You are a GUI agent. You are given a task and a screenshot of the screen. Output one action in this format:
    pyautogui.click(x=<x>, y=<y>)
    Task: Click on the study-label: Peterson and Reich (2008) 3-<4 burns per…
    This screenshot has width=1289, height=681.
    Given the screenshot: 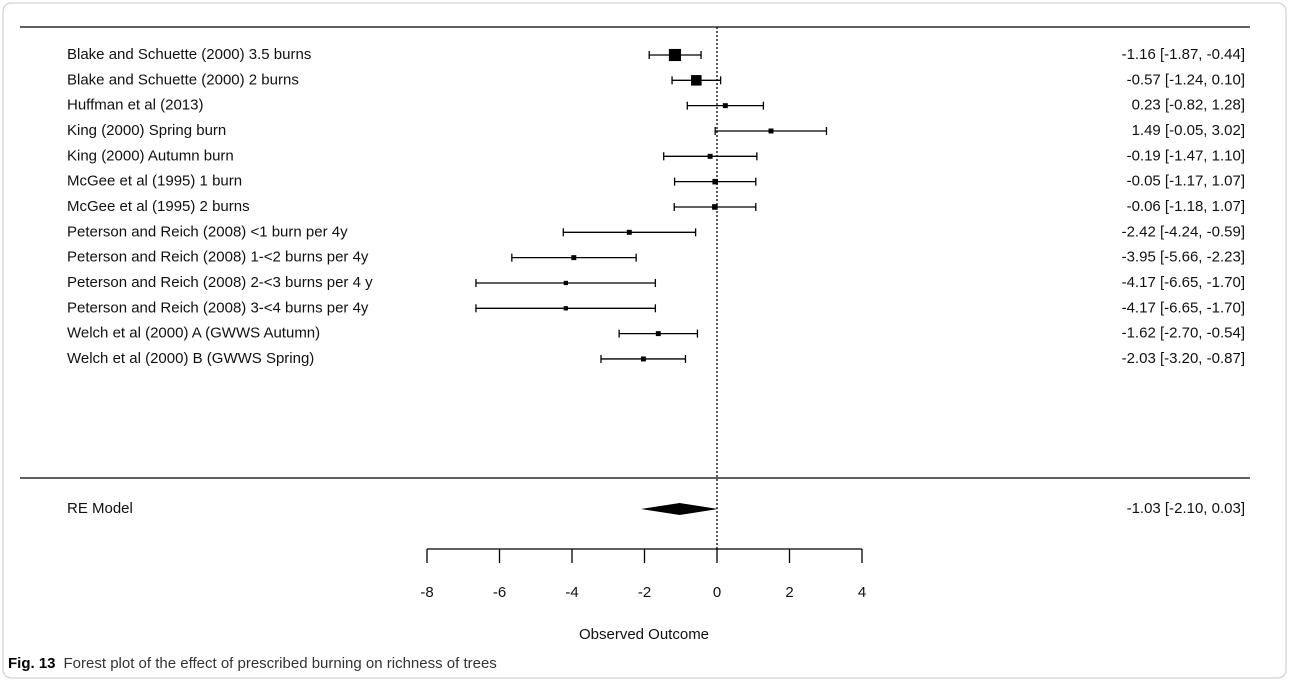 What is the action you would take?
    pyautogui.click(x=218, y=307)
    